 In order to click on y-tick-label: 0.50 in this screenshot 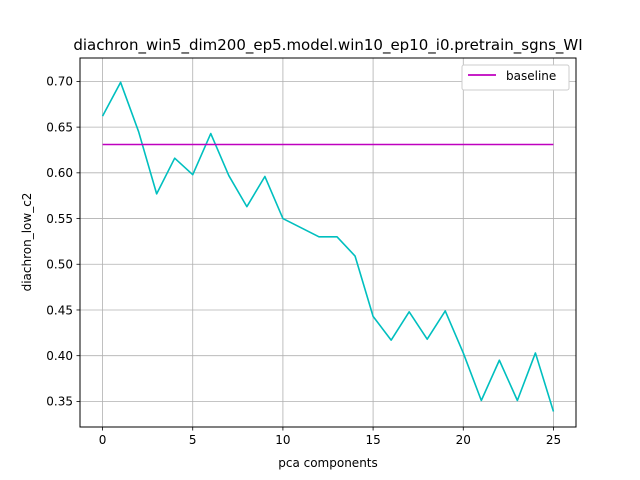, I will do `click(59, 265)`.